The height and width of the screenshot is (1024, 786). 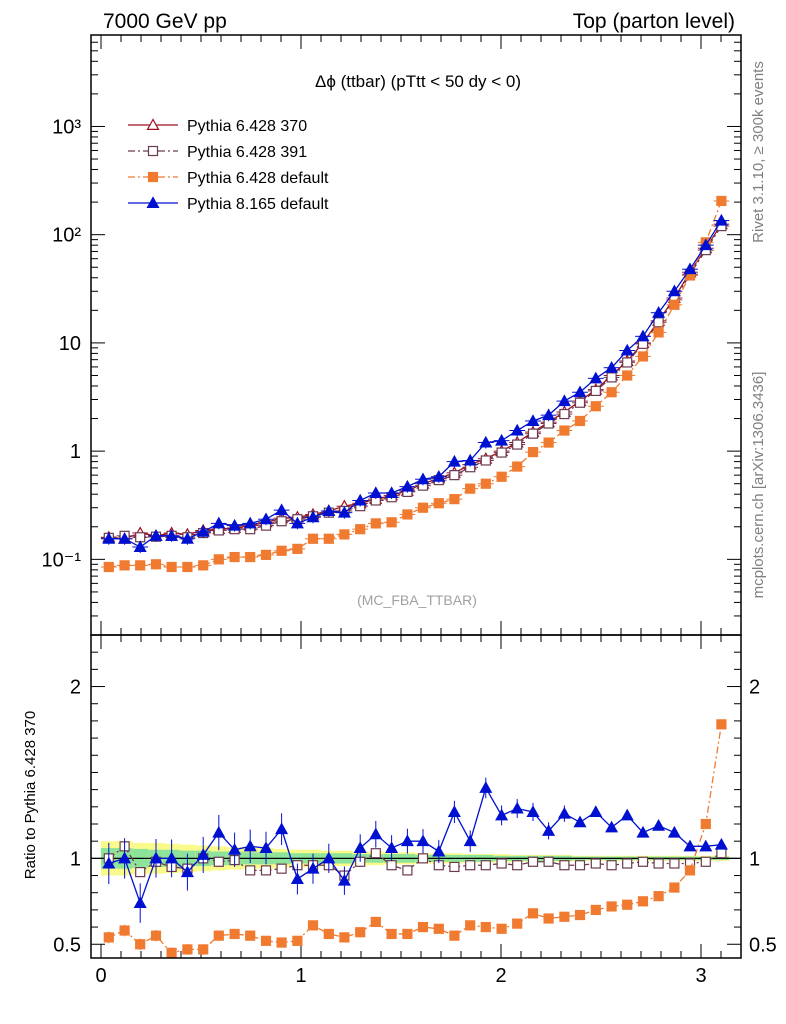 I want to click on y-tick-label: 10³, so click(x=66, y=127).